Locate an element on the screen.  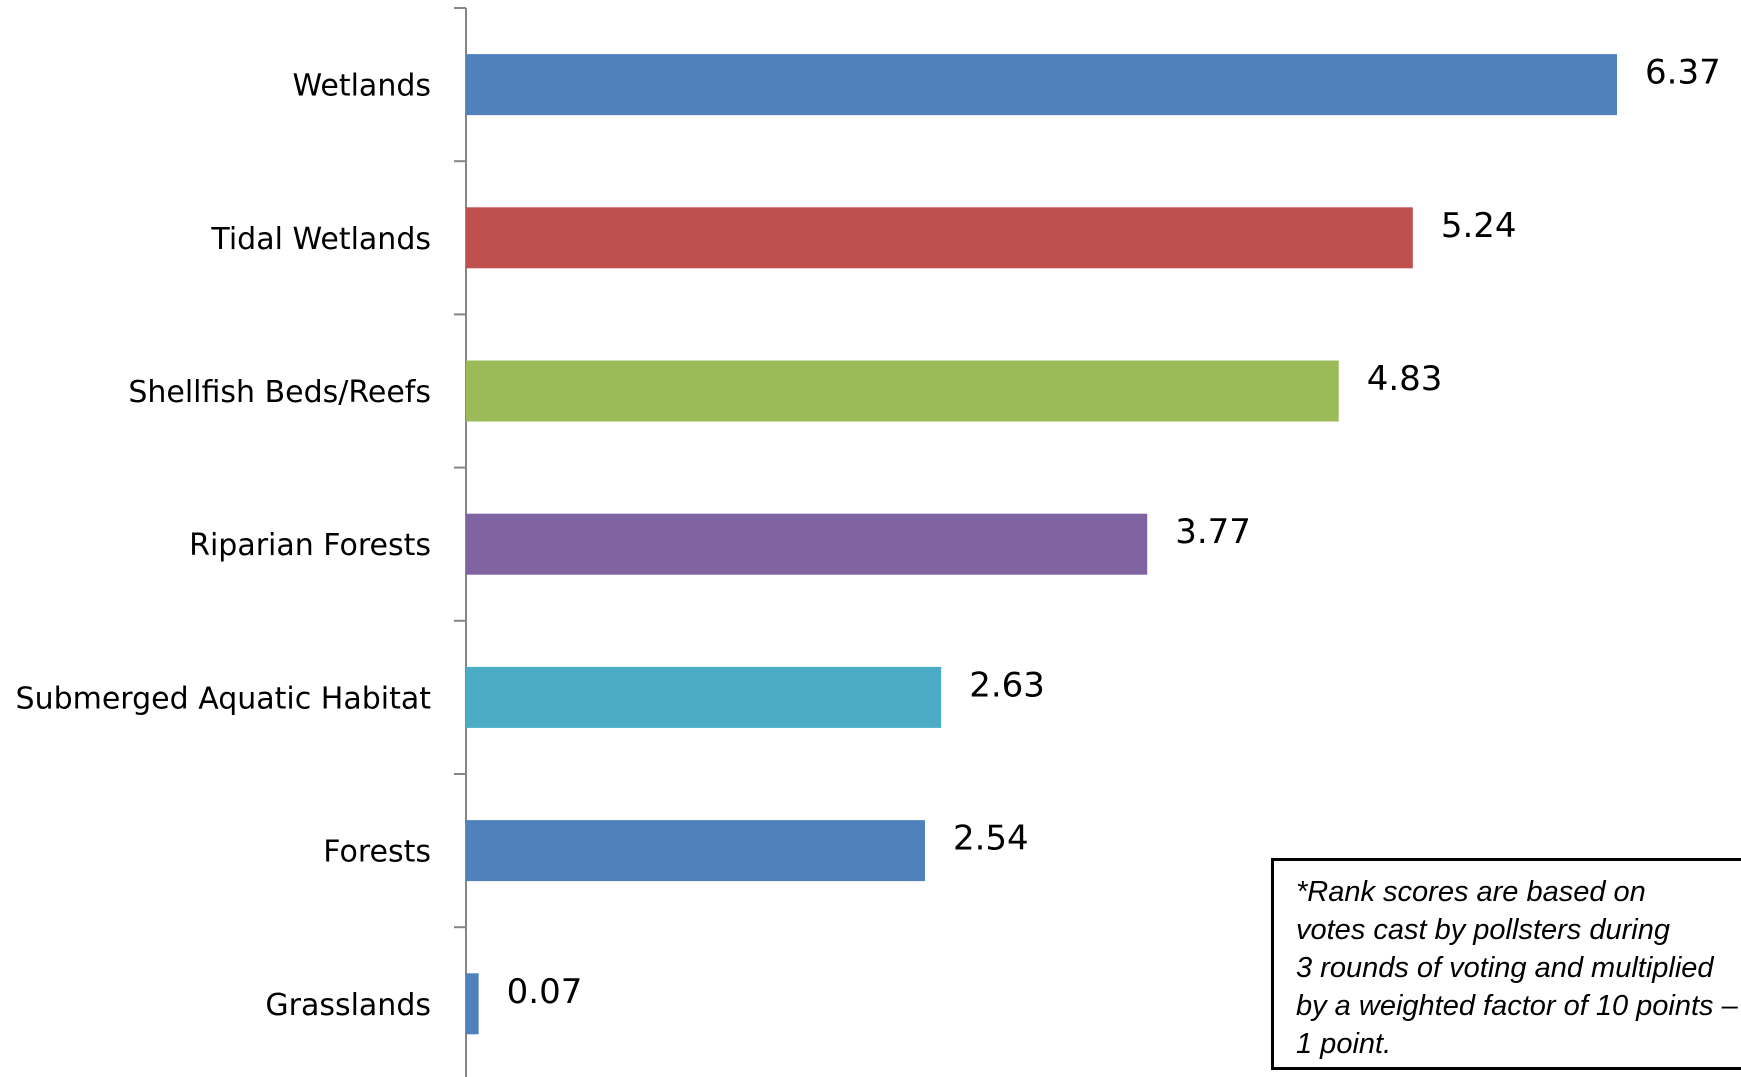
category-label: Riparian Forests is located at coordinates (310, 545).